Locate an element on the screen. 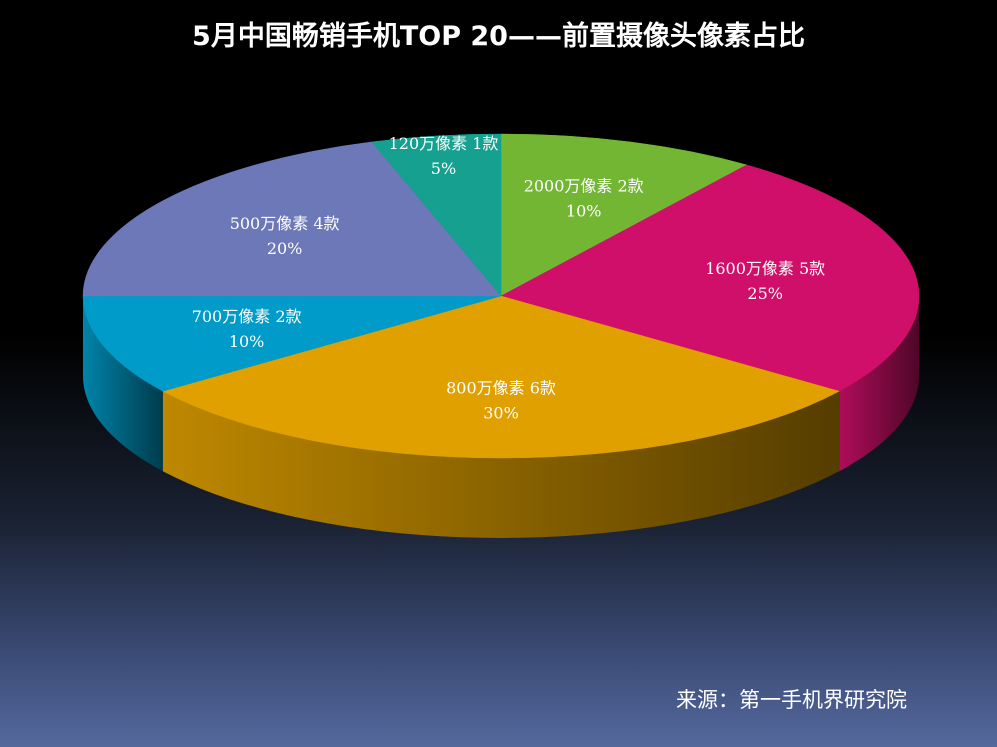 The width and height of the screenshot is (997, 747). chart-title: 5月中国畅销手机TOP 20——前置摄像头像素占比 is located at coordinates (498, 36).